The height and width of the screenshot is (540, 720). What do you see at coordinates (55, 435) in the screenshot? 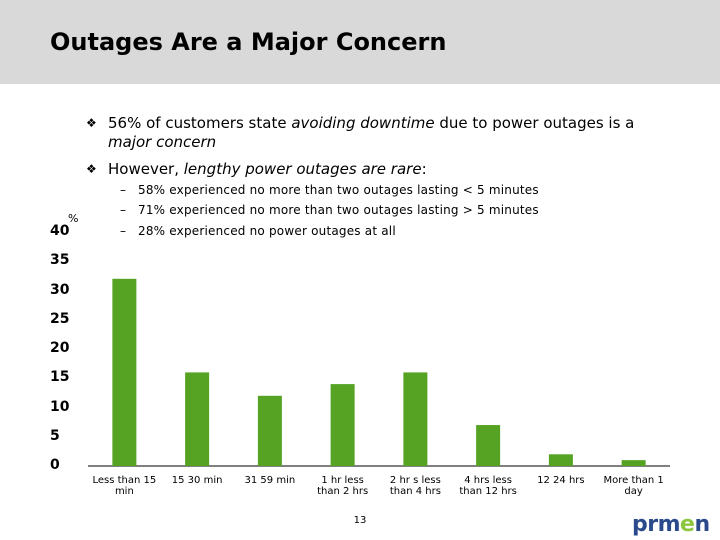
I see `y-tick-label: 5` at bounding box center [55, 435].